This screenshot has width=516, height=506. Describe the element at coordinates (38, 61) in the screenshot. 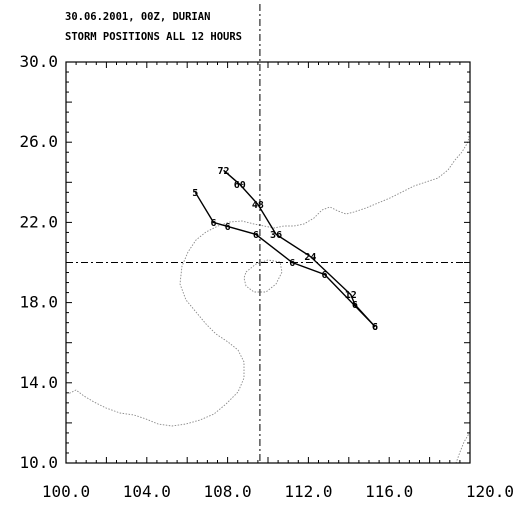

I see `y-tick-label: 30.0` at that location.